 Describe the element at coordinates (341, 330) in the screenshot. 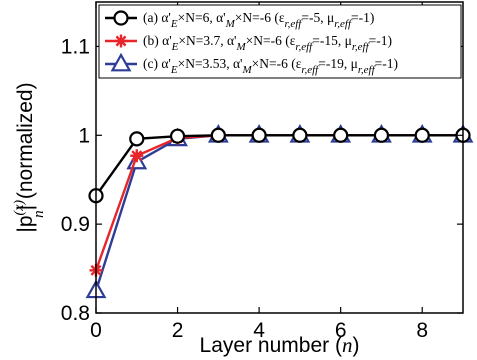

I see `x-tick-label: 6` at that location.